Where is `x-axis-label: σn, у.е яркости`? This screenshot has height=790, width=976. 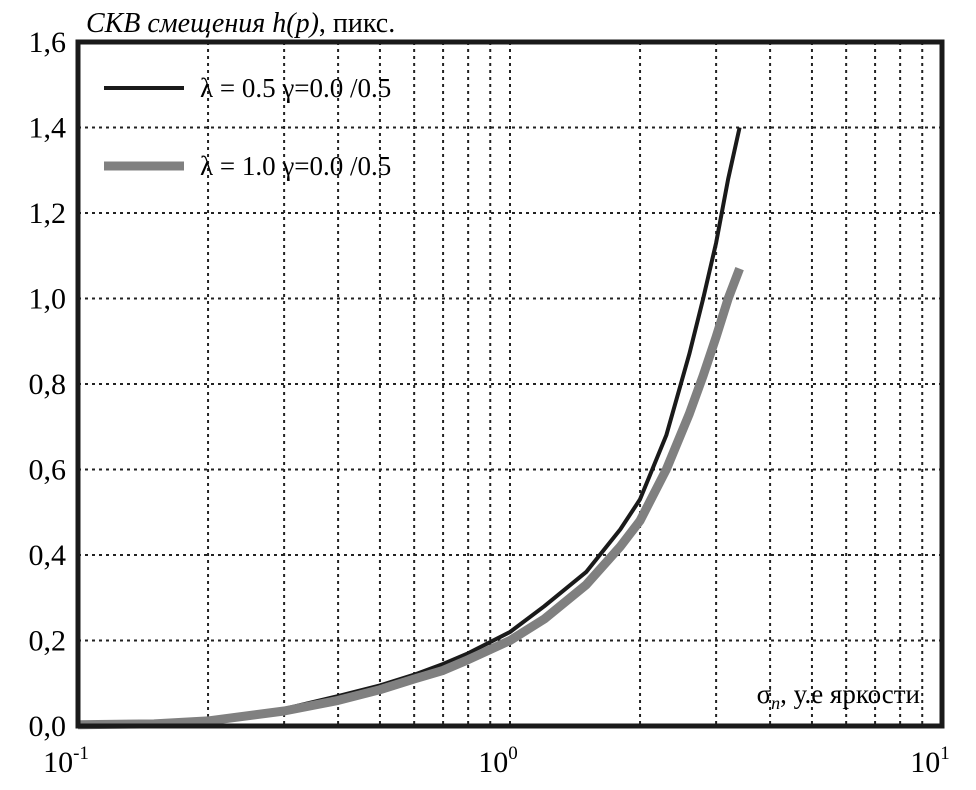 x-axis-label: σn, у.е яркости is located at coordinates (838, 696).